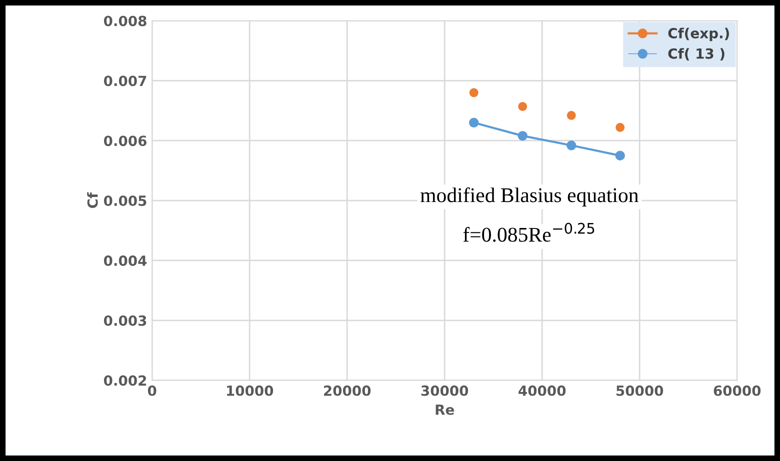  Describe the element at coordinates (125, 260) in the screenshot. I see `y-tick-label: 0.004` at that location.